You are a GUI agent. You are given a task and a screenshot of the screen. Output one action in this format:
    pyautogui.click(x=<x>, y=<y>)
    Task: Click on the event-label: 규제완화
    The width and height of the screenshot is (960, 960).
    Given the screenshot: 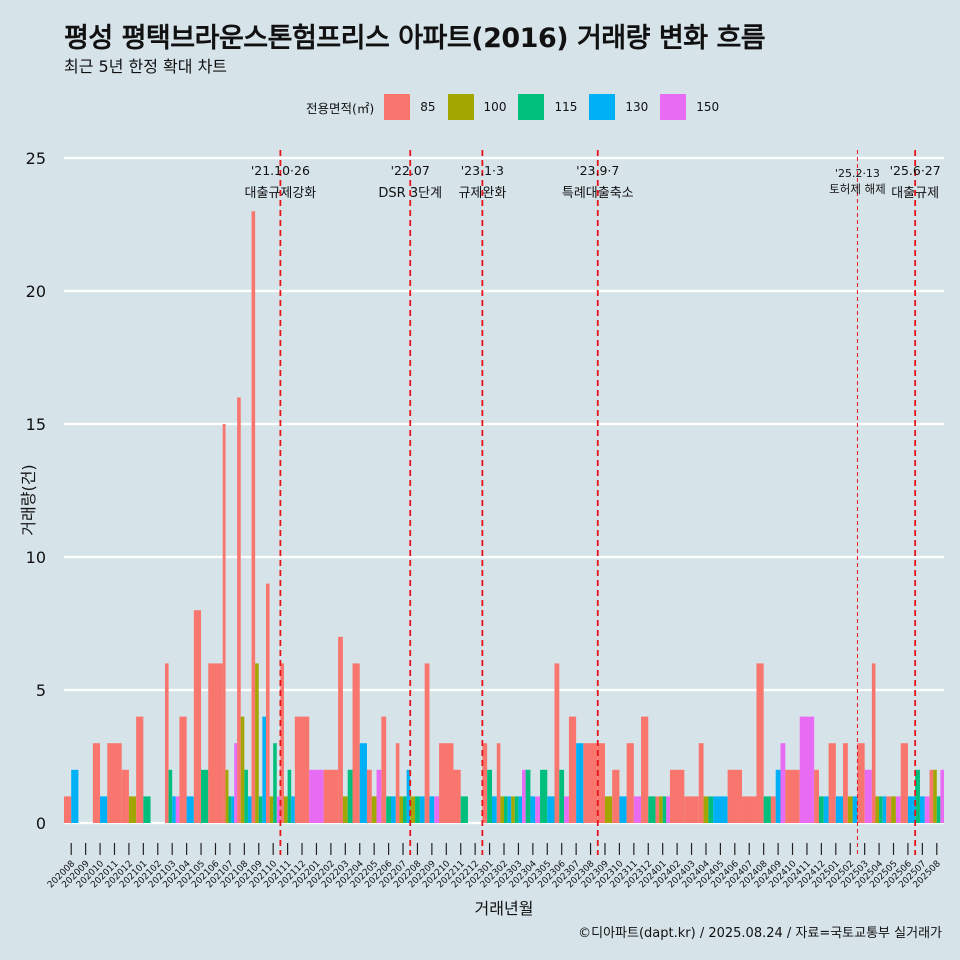 What is the action you would take?
    pyautogui.click(x=482, y=193)
    